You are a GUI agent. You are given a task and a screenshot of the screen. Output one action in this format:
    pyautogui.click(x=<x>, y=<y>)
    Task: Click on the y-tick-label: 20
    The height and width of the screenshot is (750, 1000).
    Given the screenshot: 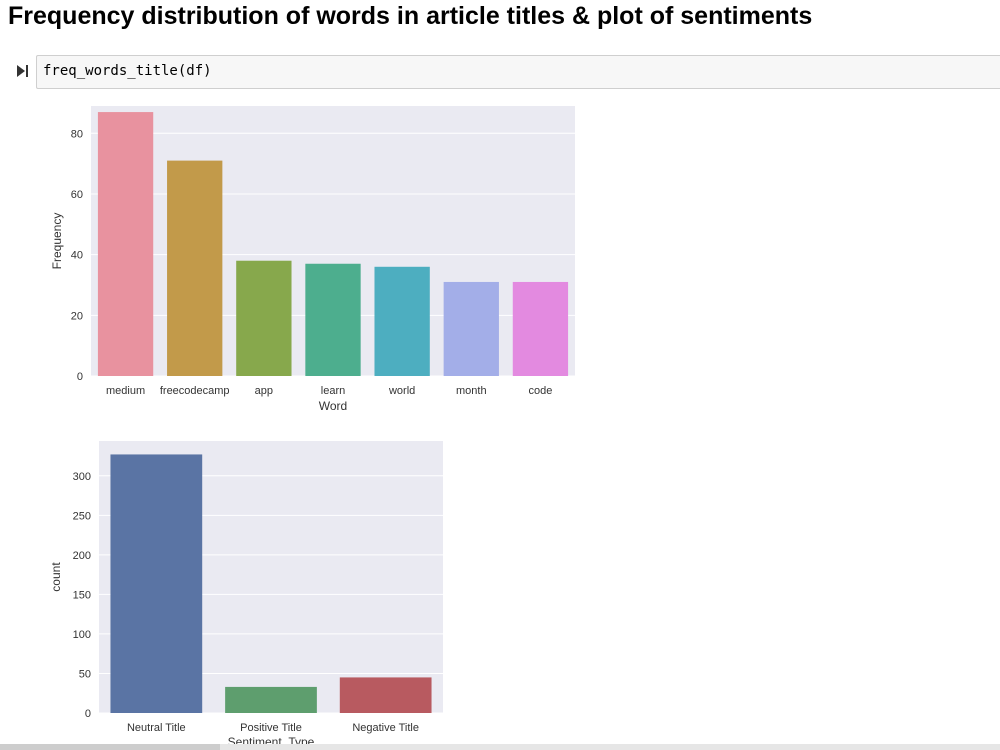 What is the action you would take?
    pyautogui.click(x=77, y=316)
    